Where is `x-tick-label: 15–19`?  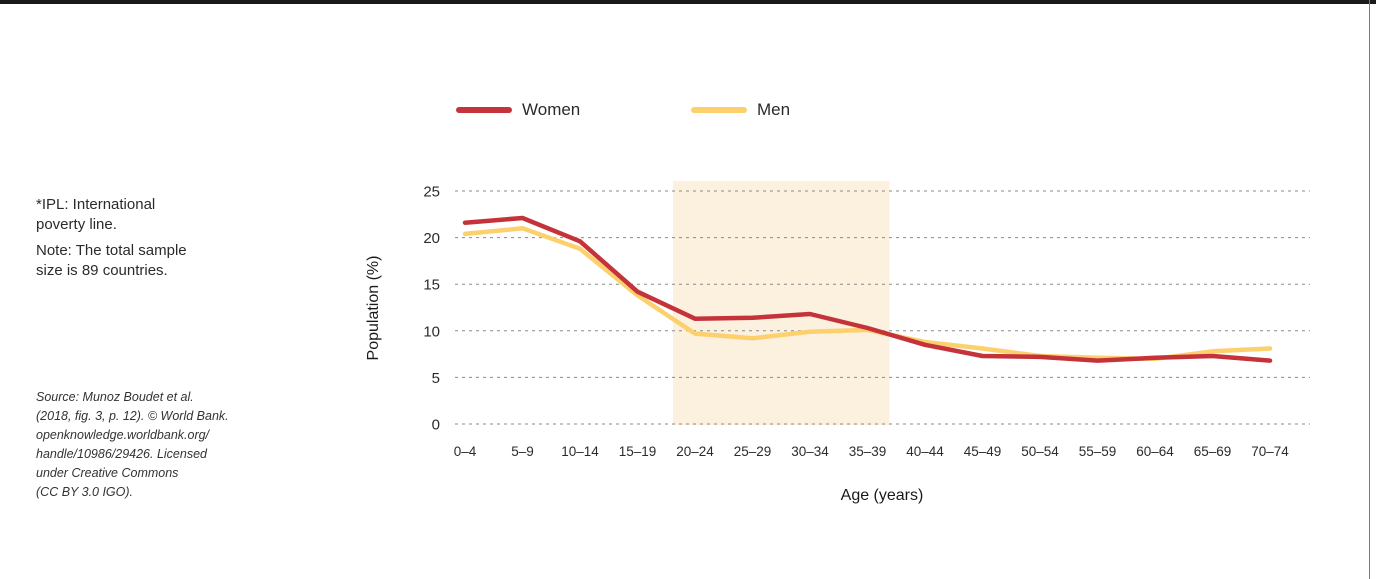 x-tick-label: 15–19 is located at coordinates (638, 451).